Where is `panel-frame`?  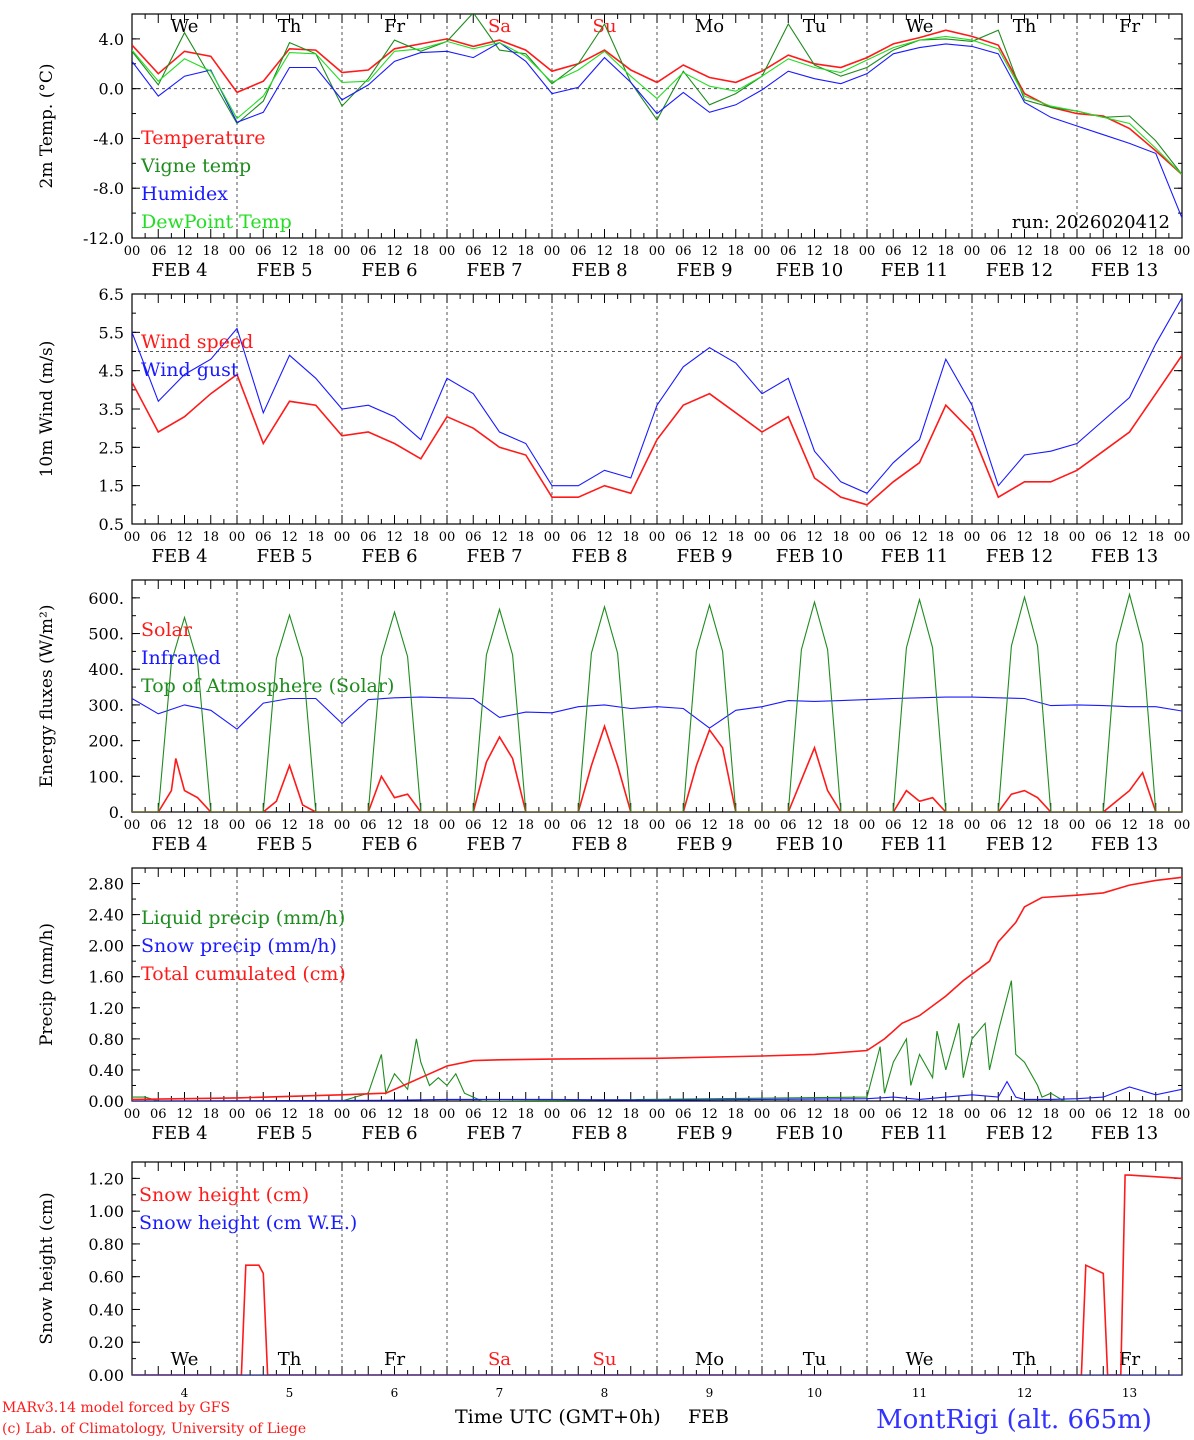
panel-frame is located at coordinates (657, 126).